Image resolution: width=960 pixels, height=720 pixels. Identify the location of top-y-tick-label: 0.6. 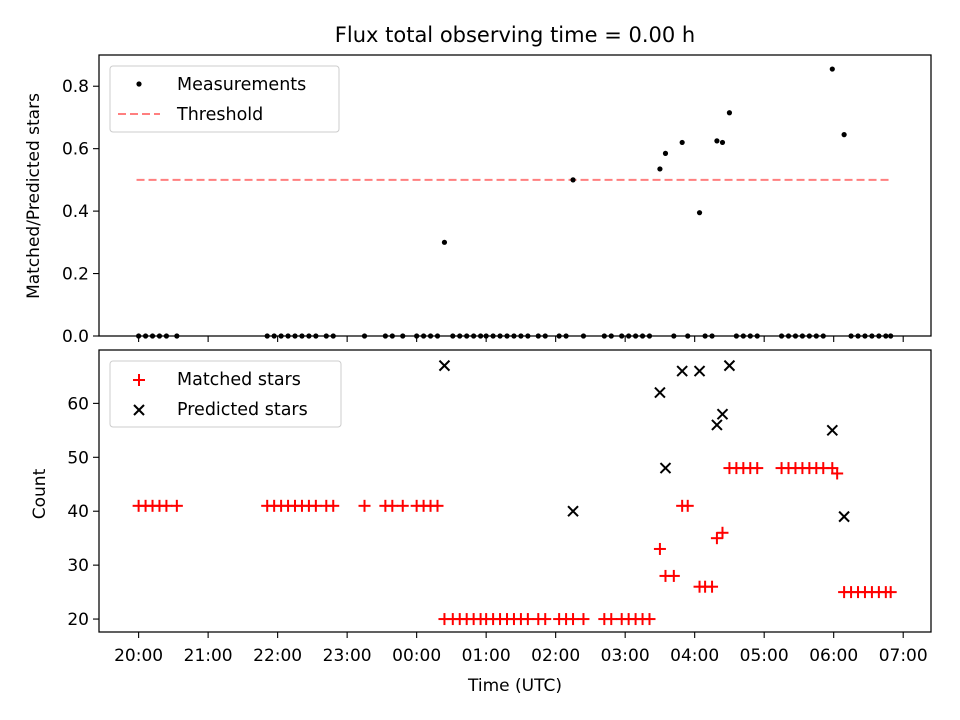
(75, 150).